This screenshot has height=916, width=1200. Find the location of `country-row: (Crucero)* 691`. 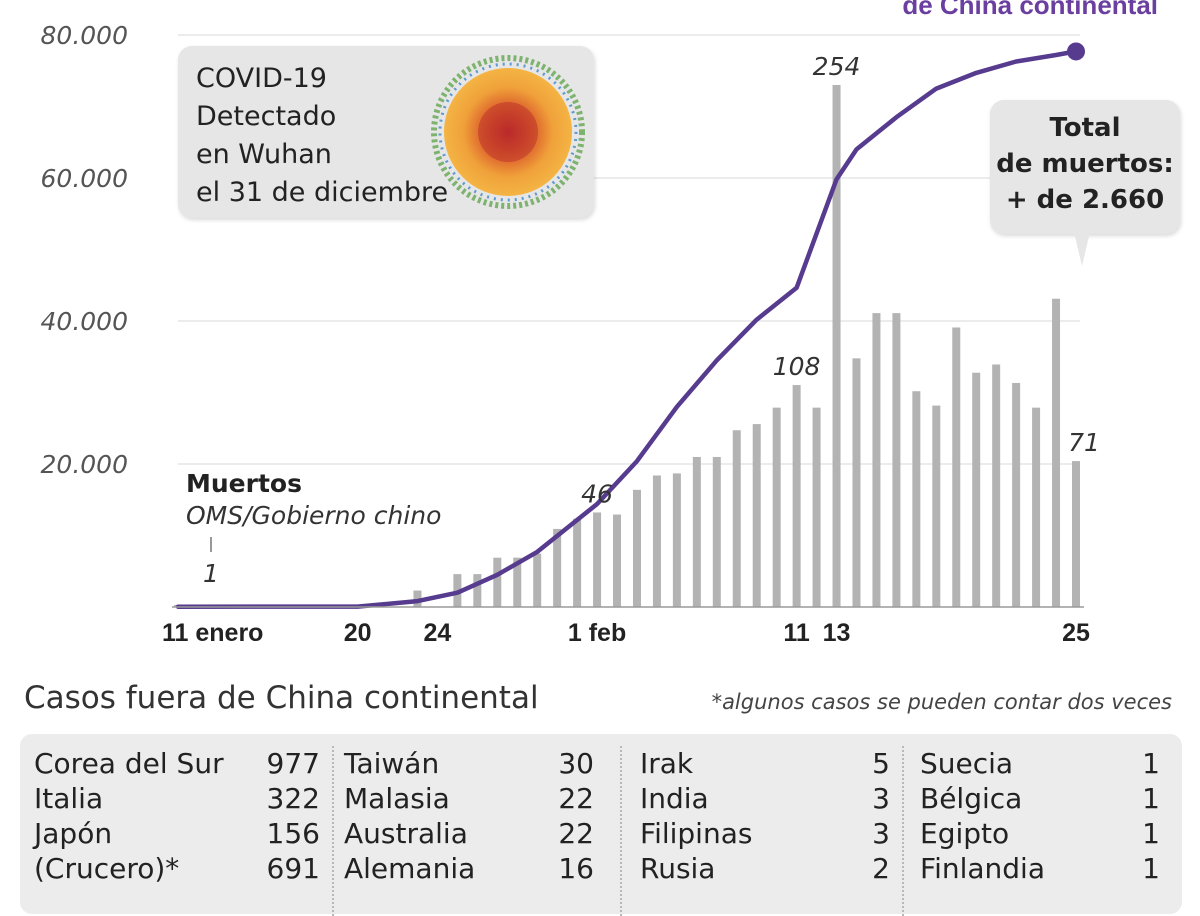

country-row: (Crucero)* 691 is located at coordinates (177, 868).